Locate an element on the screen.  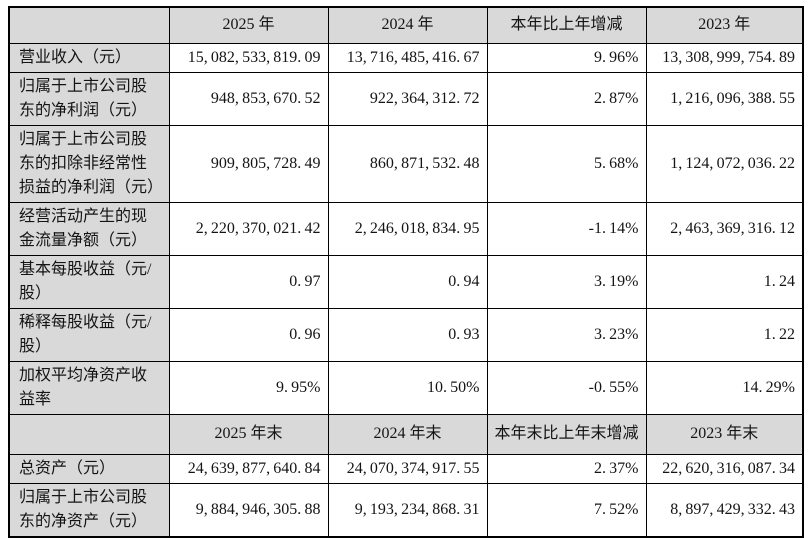
table-row-diluted-eps: 稀释每股收益（元/股） 0. 96 0. 93 3. 23% 1. 22 is located at coordinates (406, 334).